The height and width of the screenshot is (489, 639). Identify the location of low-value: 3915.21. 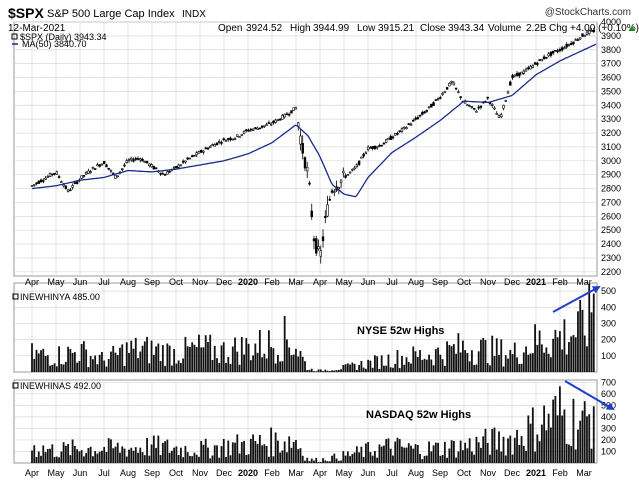
(396, 28).